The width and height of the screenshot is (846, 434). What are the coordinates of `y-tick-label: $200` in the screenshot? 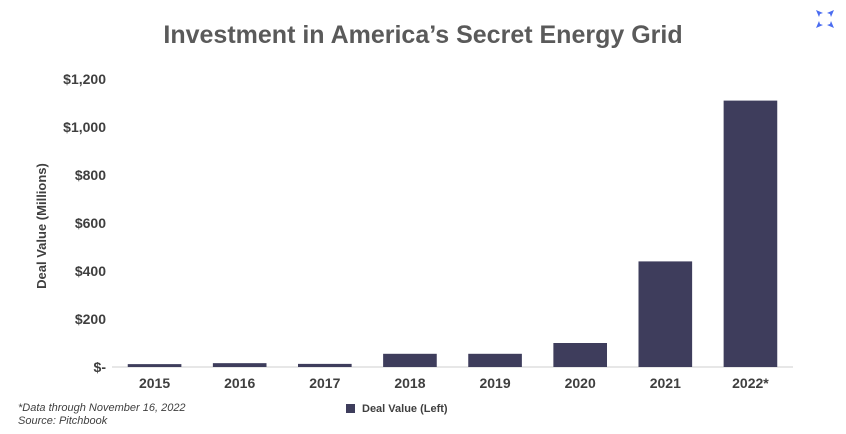 It's located at (90, 319).